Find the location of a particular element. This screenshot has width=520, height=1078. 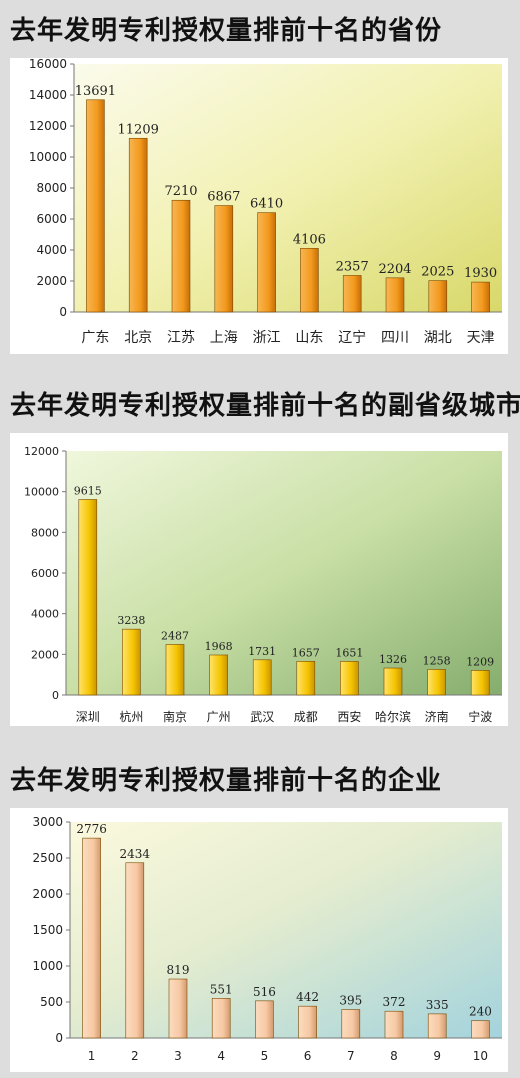

category-label: 西安 is located at coordinates (349, 716).